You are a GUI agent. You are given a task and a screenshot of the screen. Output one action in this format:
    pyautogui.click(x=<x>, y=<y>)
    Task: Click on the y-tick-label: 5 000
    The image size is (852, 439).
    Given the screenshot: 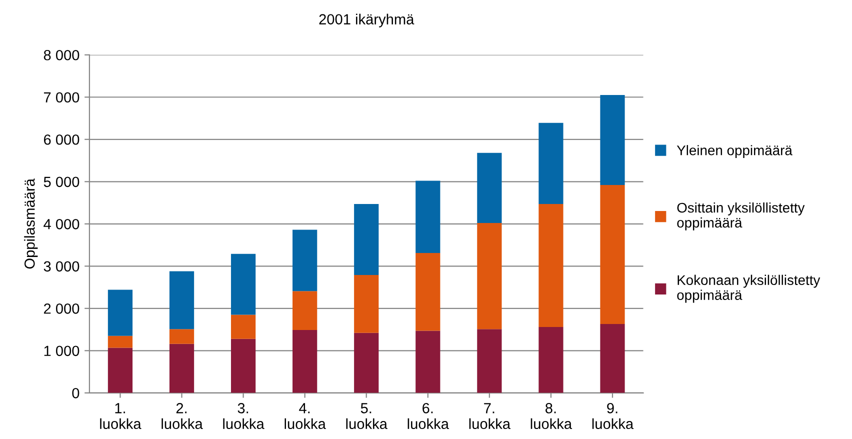 What is the action you would take?
    pyautogui.click(x=62, y=182)
    